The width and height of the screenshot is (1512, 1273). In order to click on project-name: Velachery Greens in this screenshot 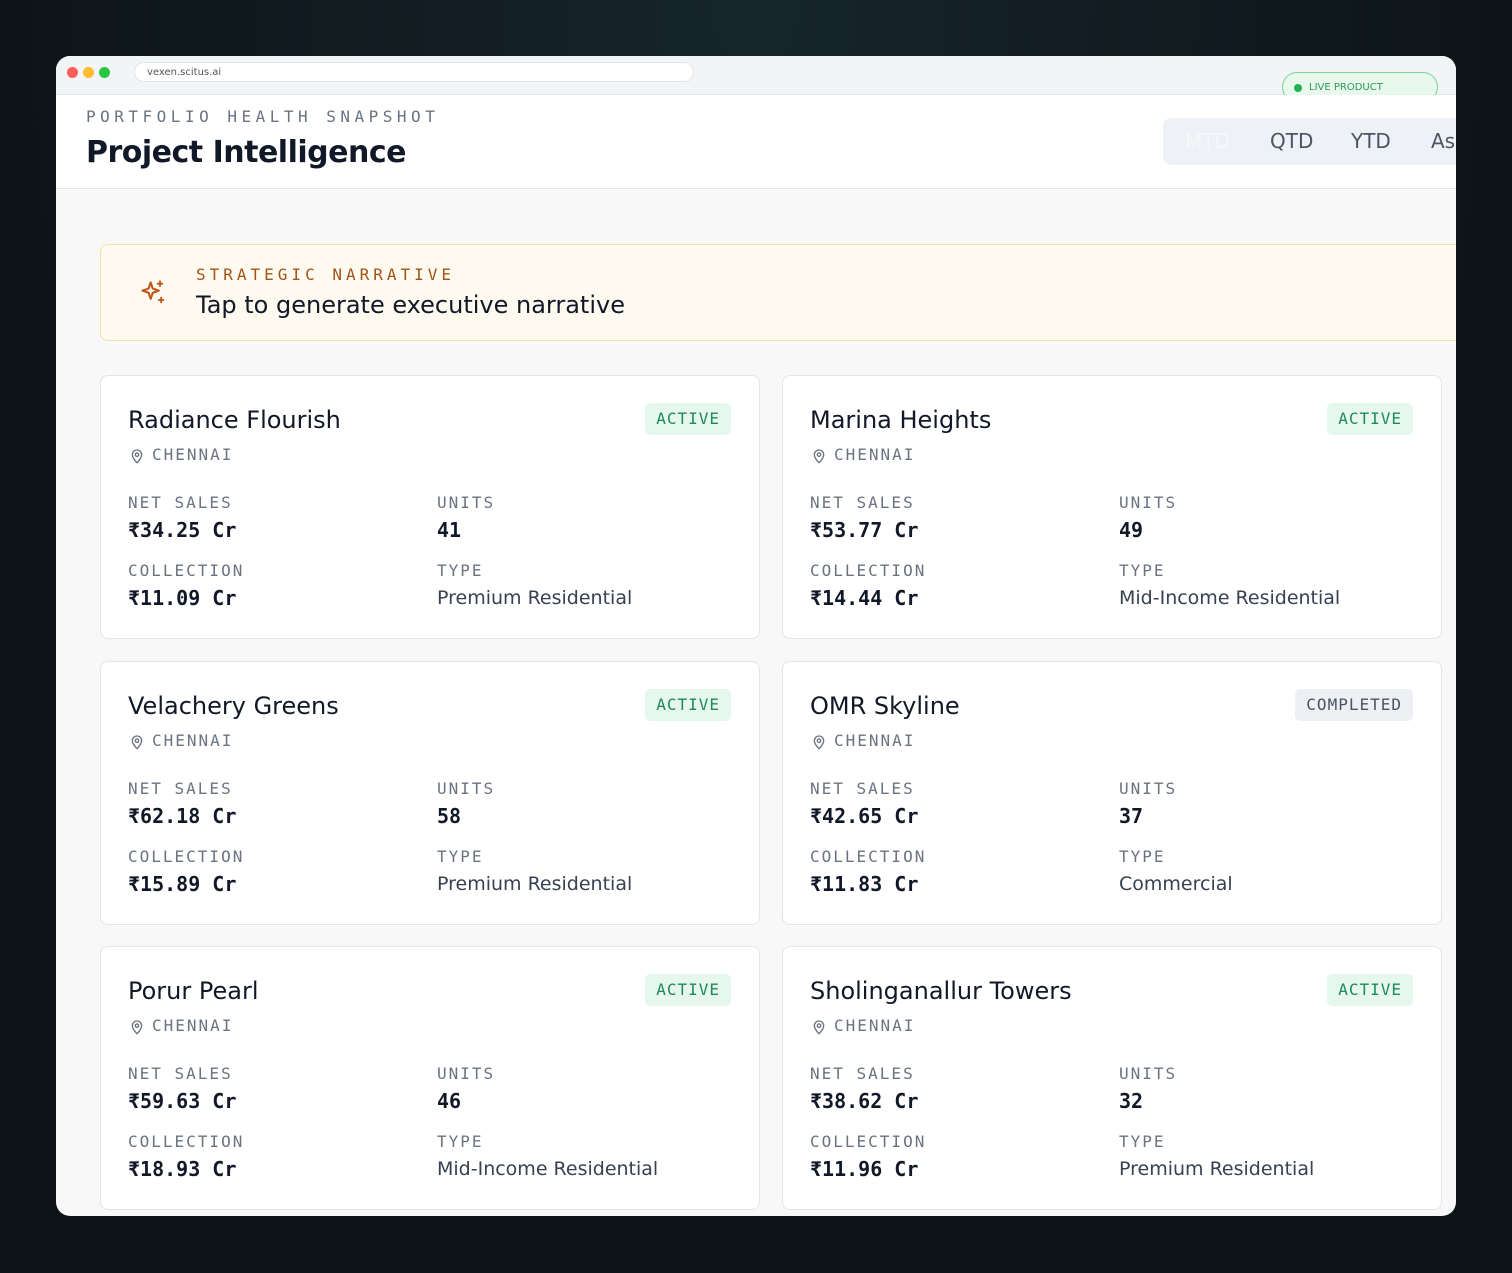, I will do `click(233, 705)`.